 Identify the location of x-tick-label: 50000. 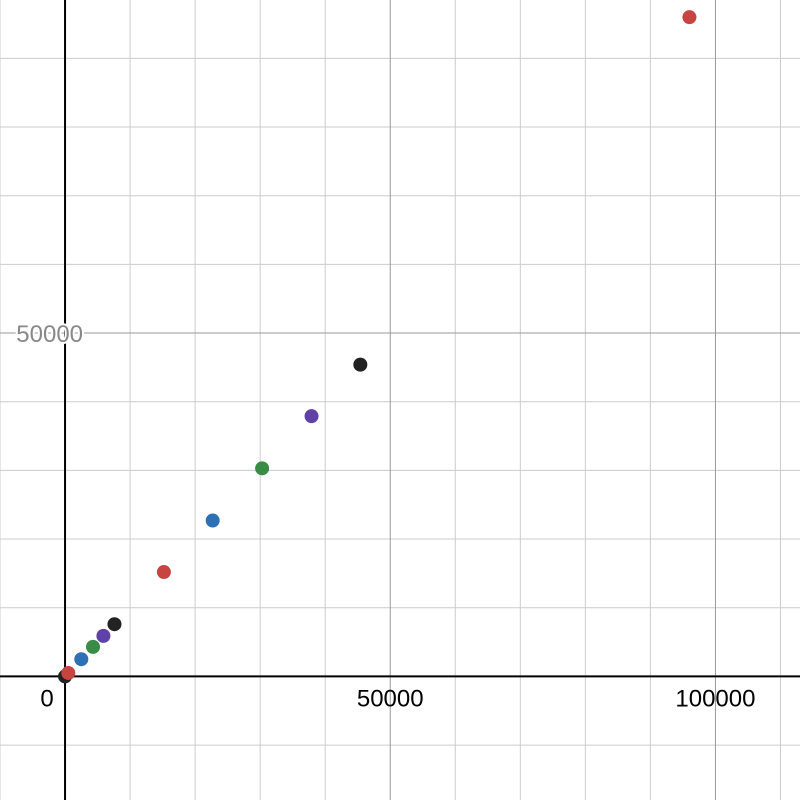
(390, 698).